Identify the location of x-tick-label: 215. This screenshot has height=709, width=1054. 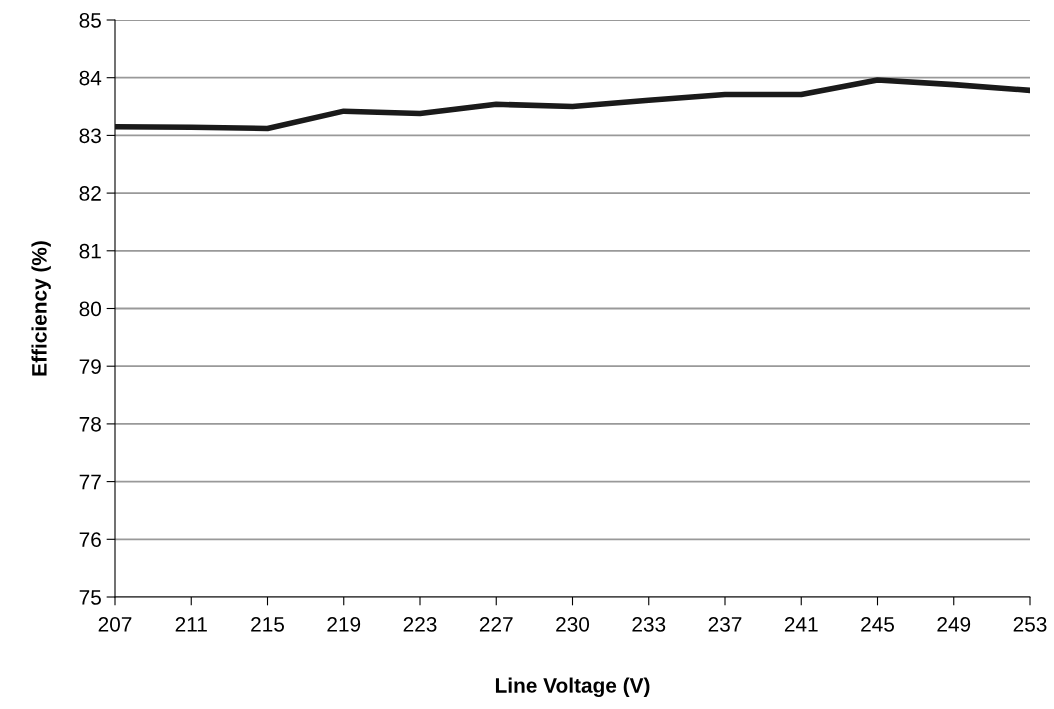
(268, 624).